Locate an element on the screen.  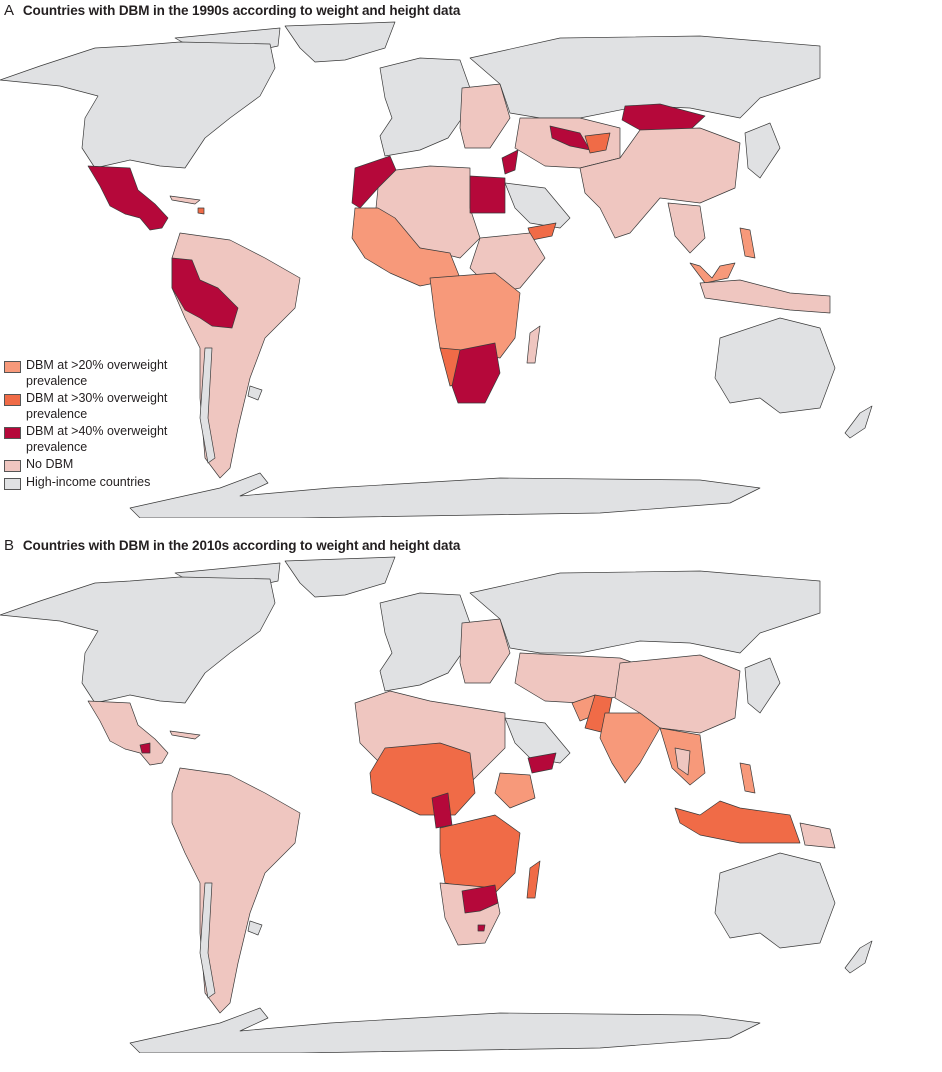
thailand is located at coordinates (682, 761).